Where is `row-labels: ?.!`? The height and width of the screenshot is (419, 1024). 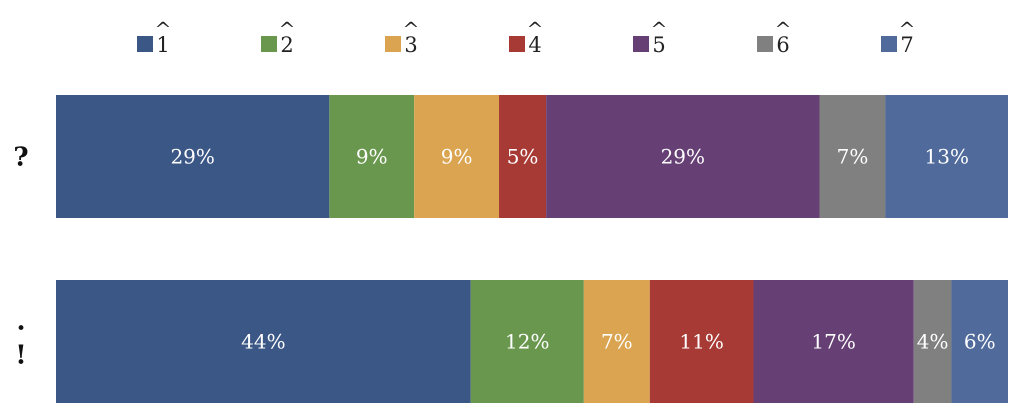 row-labels: ?.! is located at coordinates (20, 257).